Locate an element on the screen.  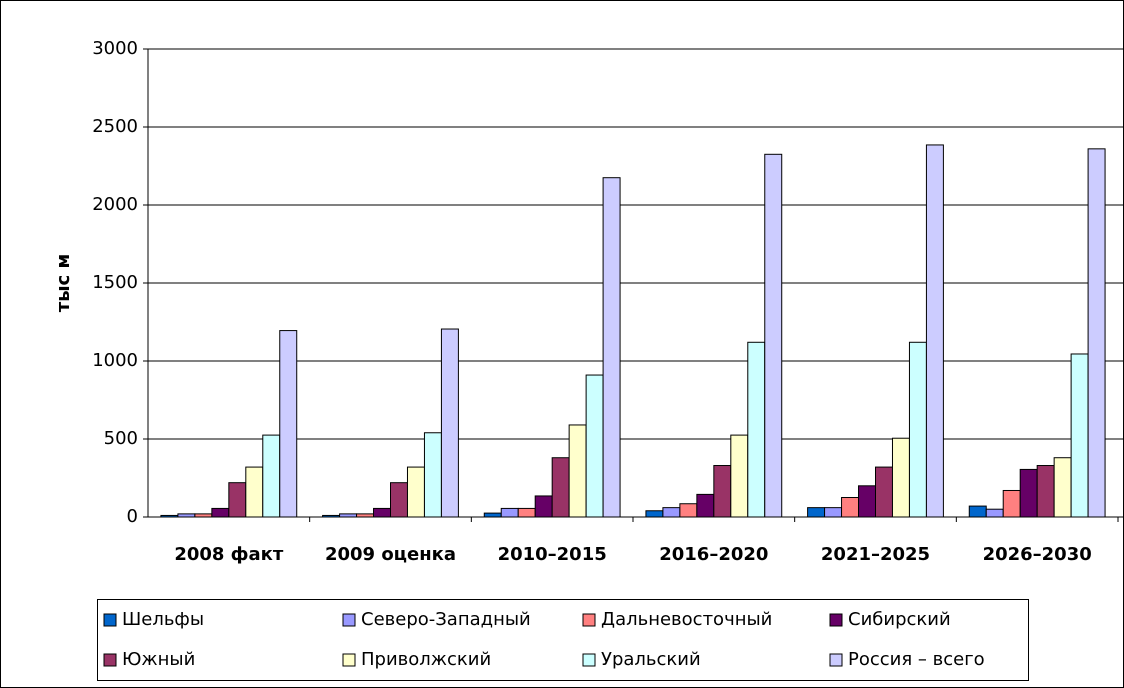
legend-label: Сибирский is located at coordinates (899, 619).